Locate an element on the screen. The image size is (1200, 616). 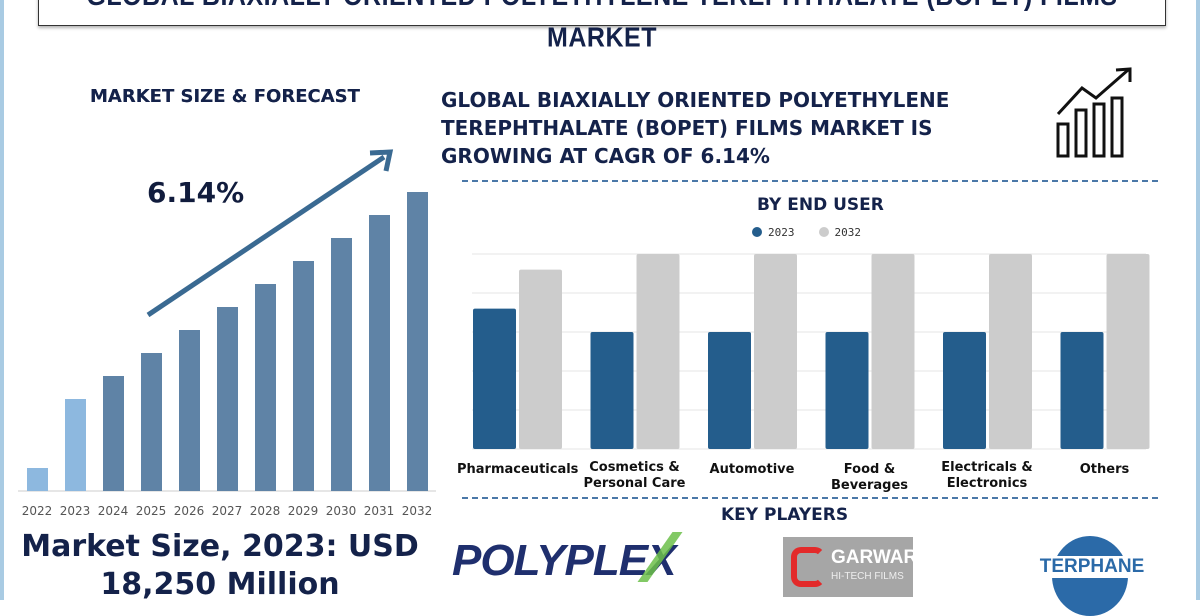
bar-2032-Cosmetics & Personal Care is located at coordinates (658, 351).